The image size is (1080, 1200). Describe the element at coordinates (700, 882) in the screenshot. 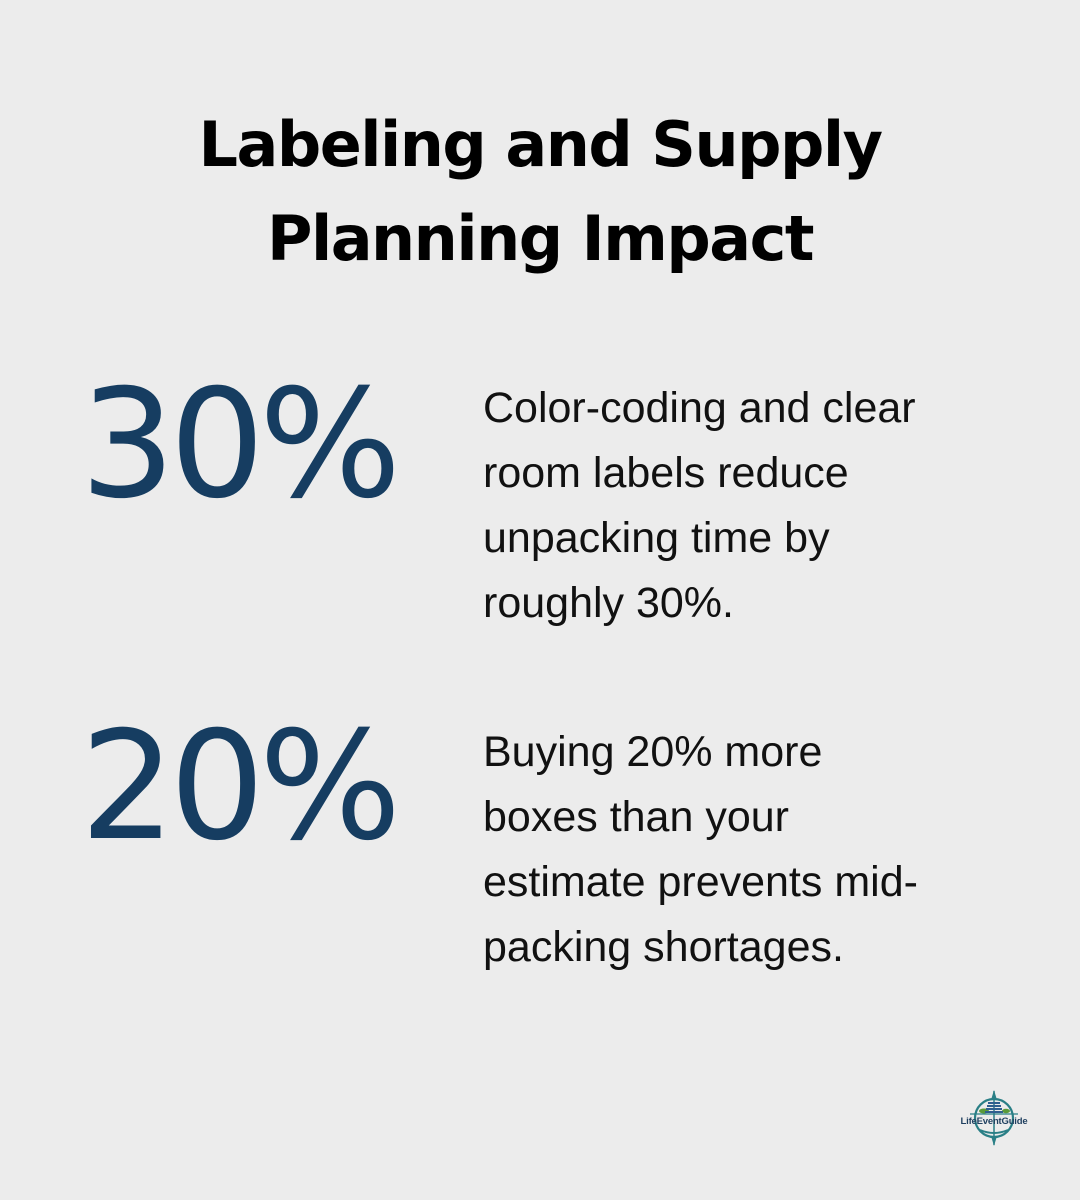

I see `stat-description-line: estimate prevents mid-` at that location.